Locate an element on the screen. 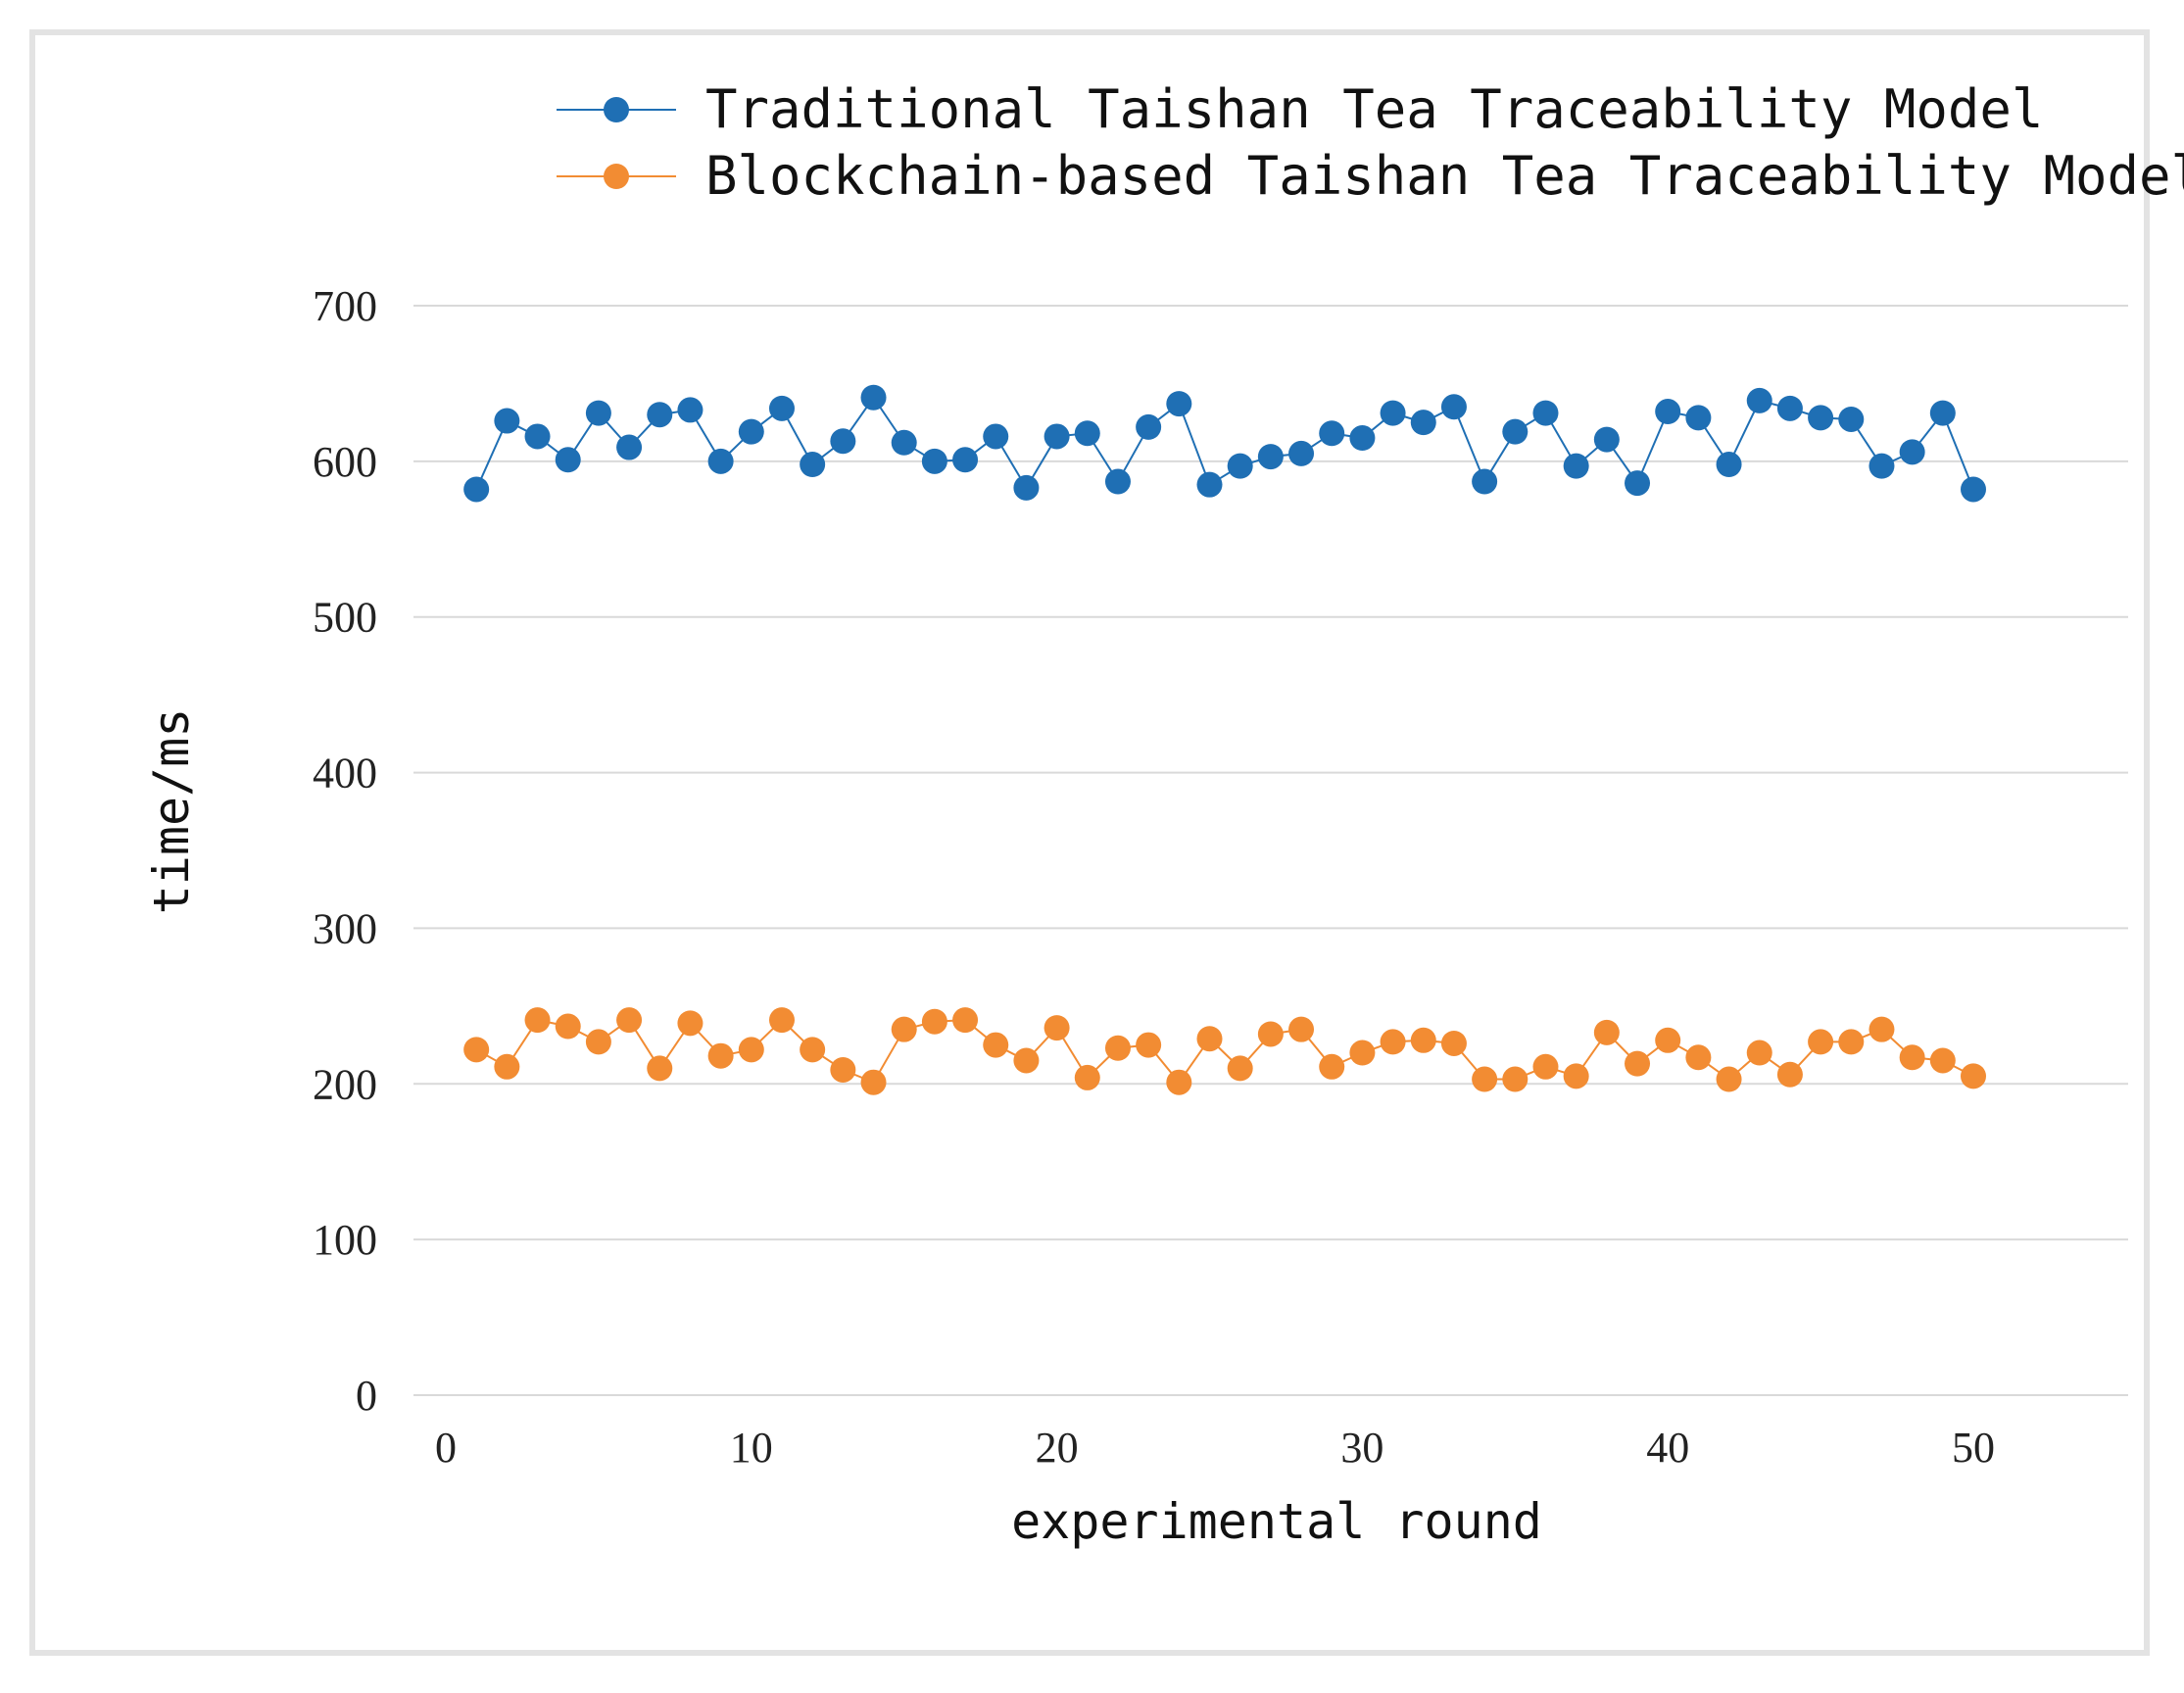  y-tick-label-200: 200 is located at coordinates (345, 1084).